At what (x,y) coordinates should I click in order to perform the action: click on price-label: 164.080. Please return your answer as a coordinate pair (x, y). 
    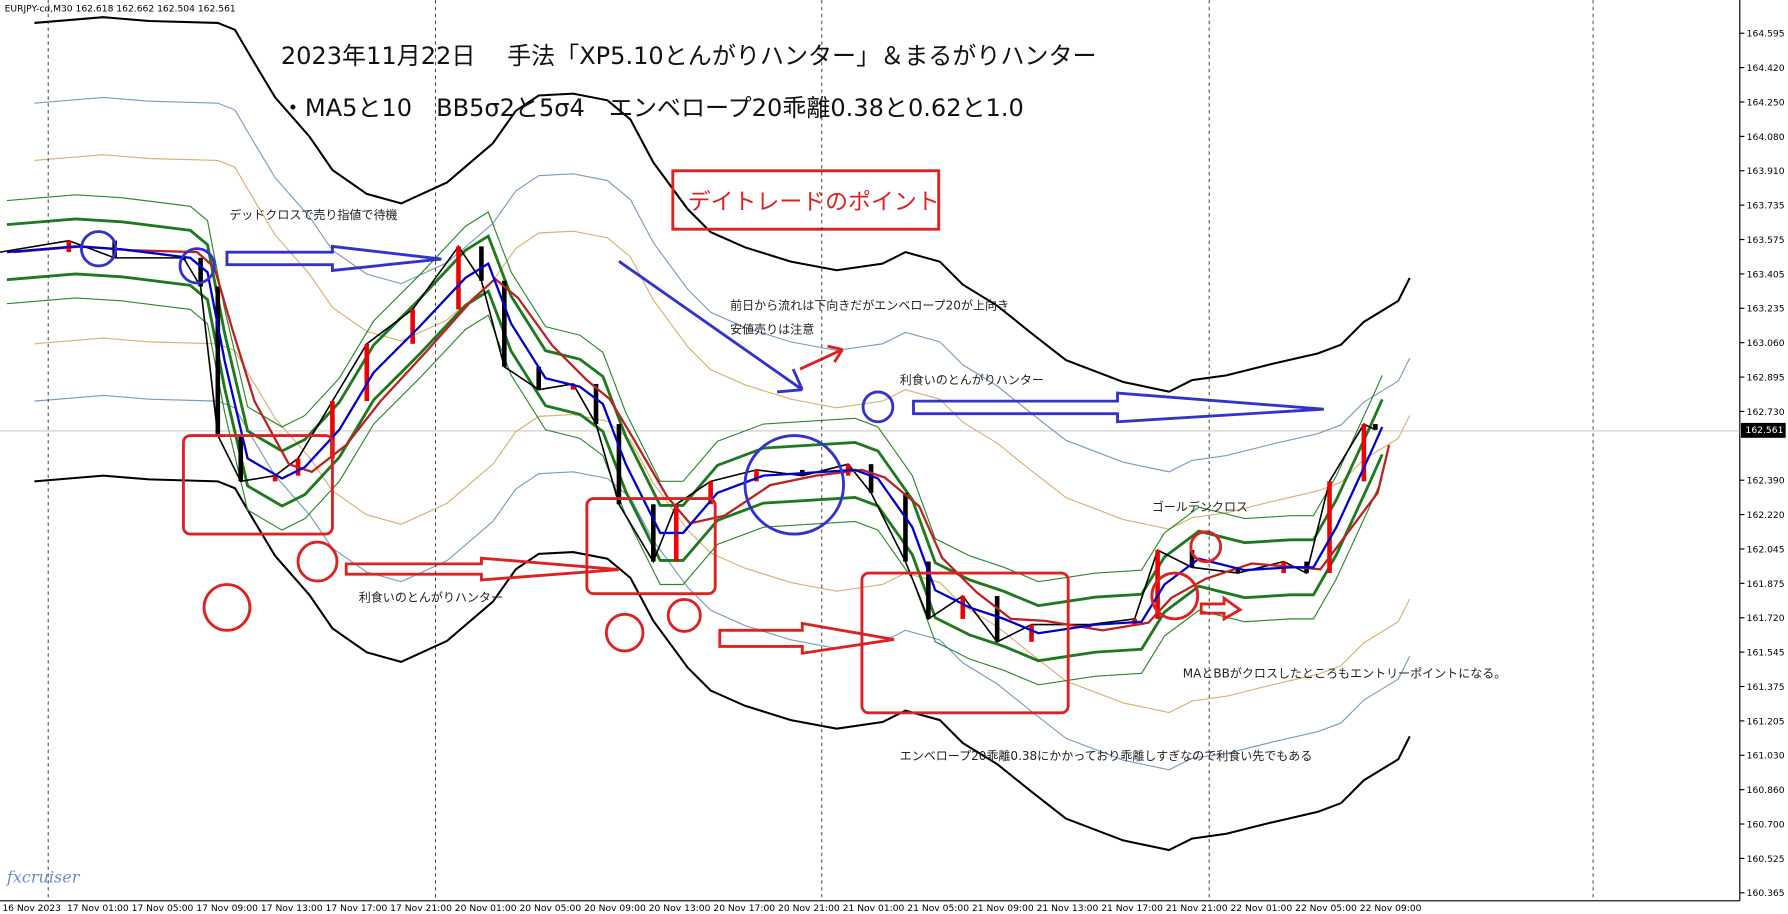
    Looking at the image, I should click on (1766, 137).